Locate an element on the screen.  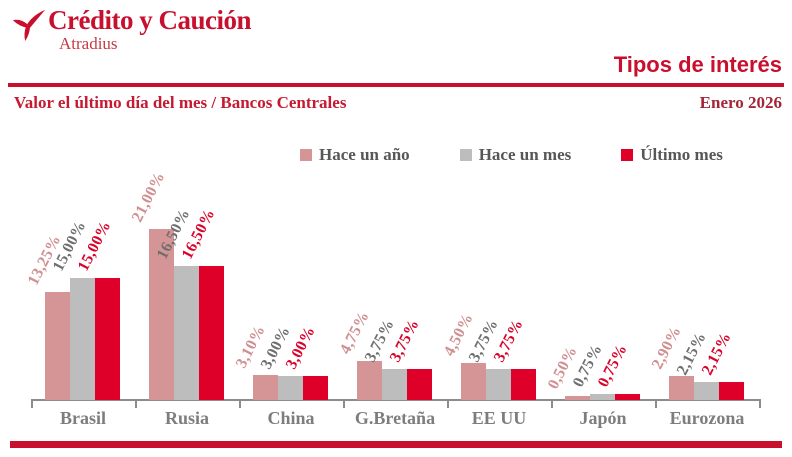
legend-label: Hace un mes is located at coordinates (525, 154).